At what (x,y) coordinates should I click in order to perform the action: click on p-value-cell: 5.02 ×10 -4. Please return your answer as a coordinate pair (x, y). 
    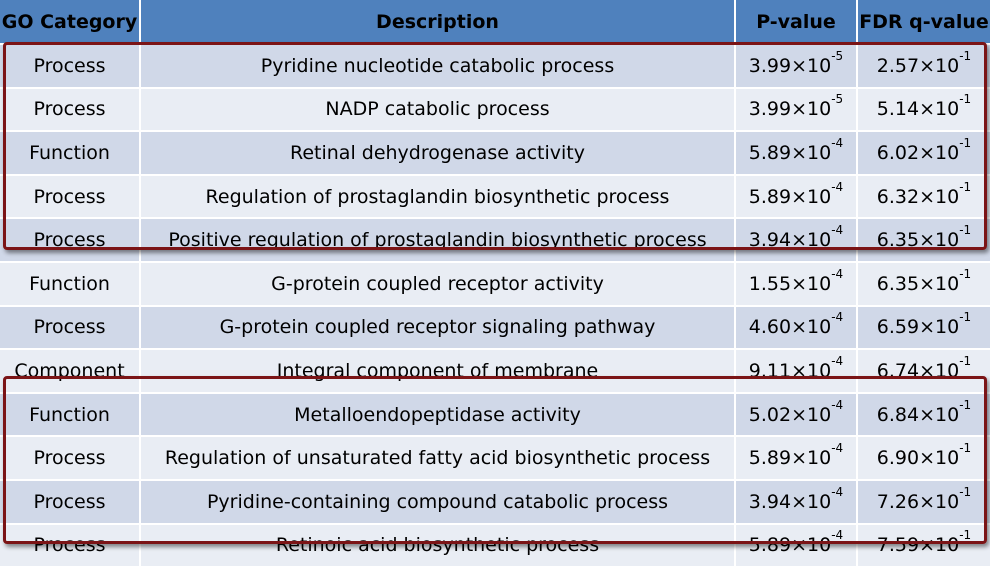
    Looking at the image, I should click on (796, 415).